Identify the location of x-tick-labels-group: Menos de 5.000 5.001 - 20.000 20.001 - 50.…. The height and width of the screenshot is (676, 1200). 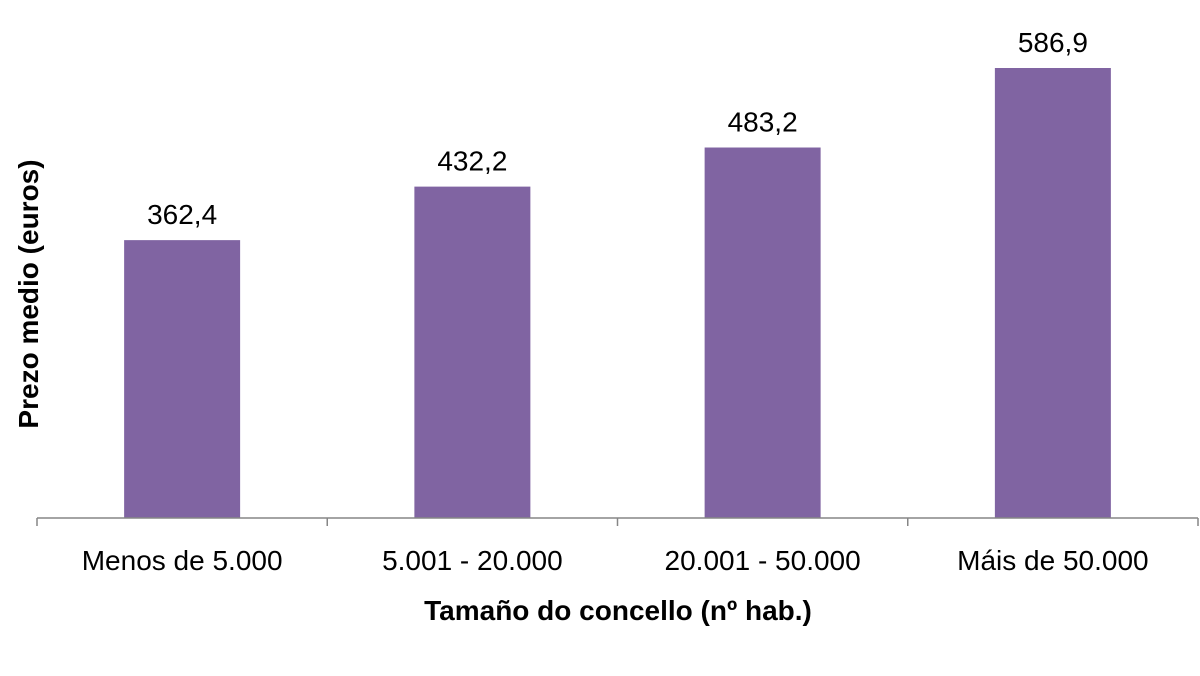
(615, 560).